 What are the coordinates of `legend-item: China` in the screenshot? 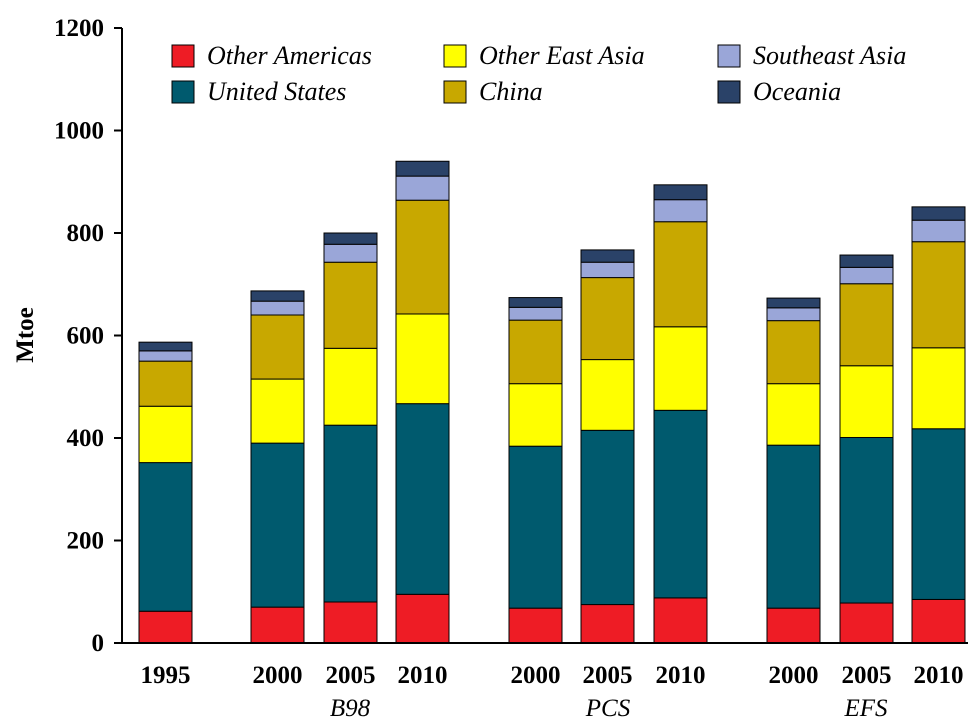 It's located at (493, 91).